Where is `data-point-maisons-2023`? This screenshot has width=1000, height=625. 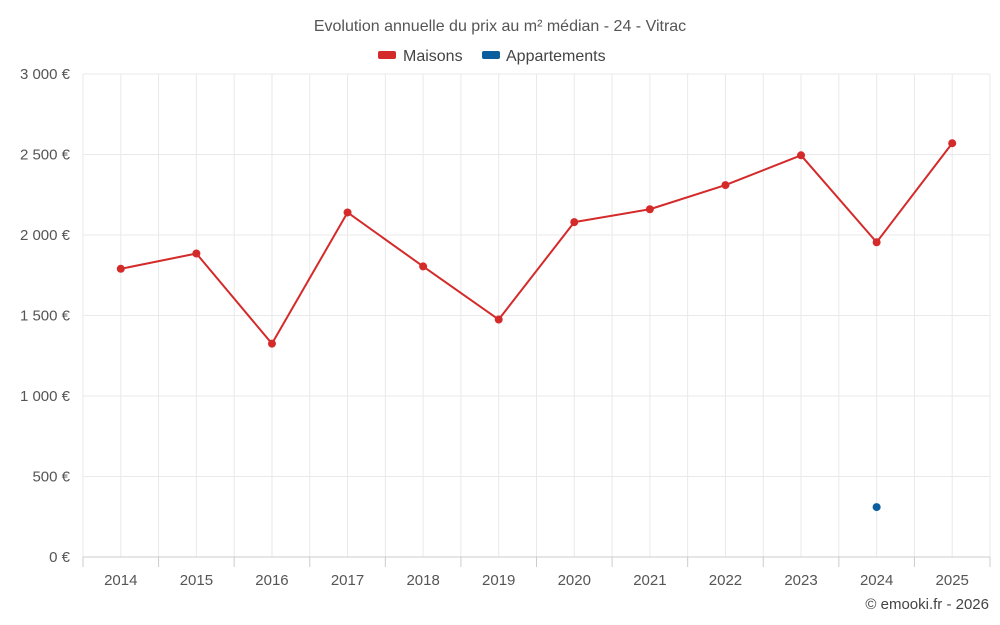 data-point-maisons-2023 is located at coordinates (801, 155).